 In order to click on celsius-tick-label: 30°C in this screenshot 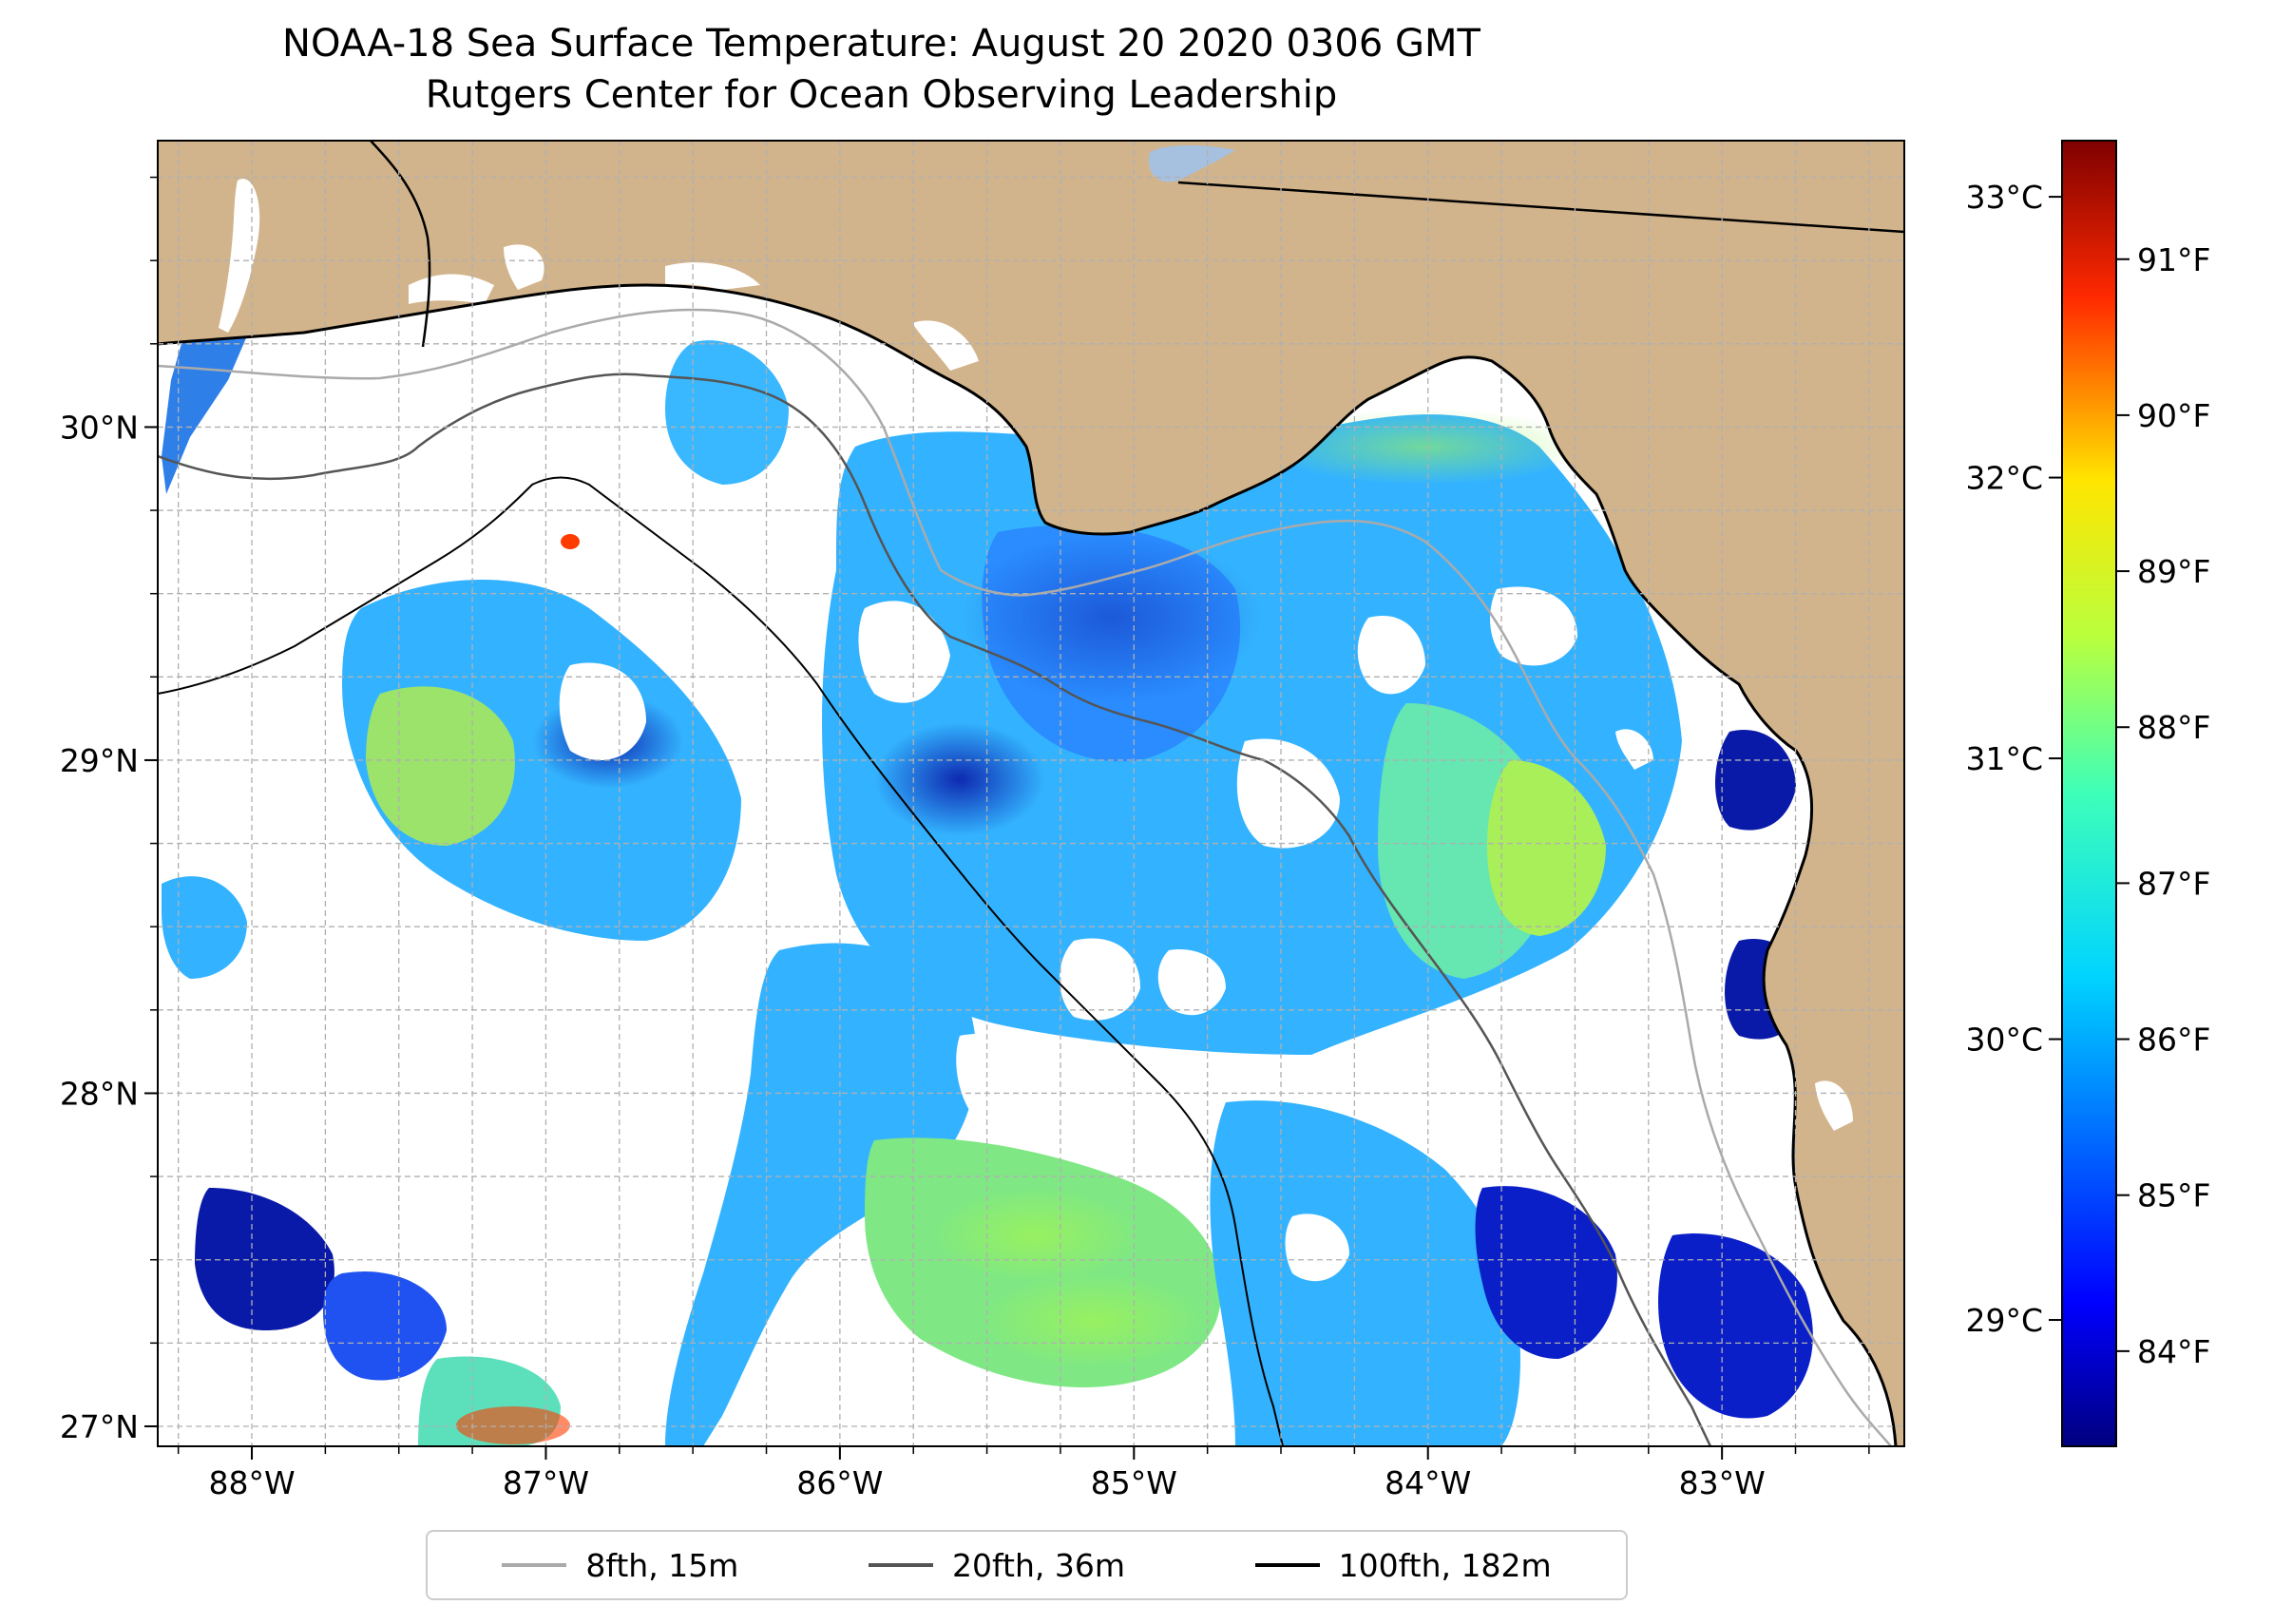, I will do `click(2004, 1040)`.